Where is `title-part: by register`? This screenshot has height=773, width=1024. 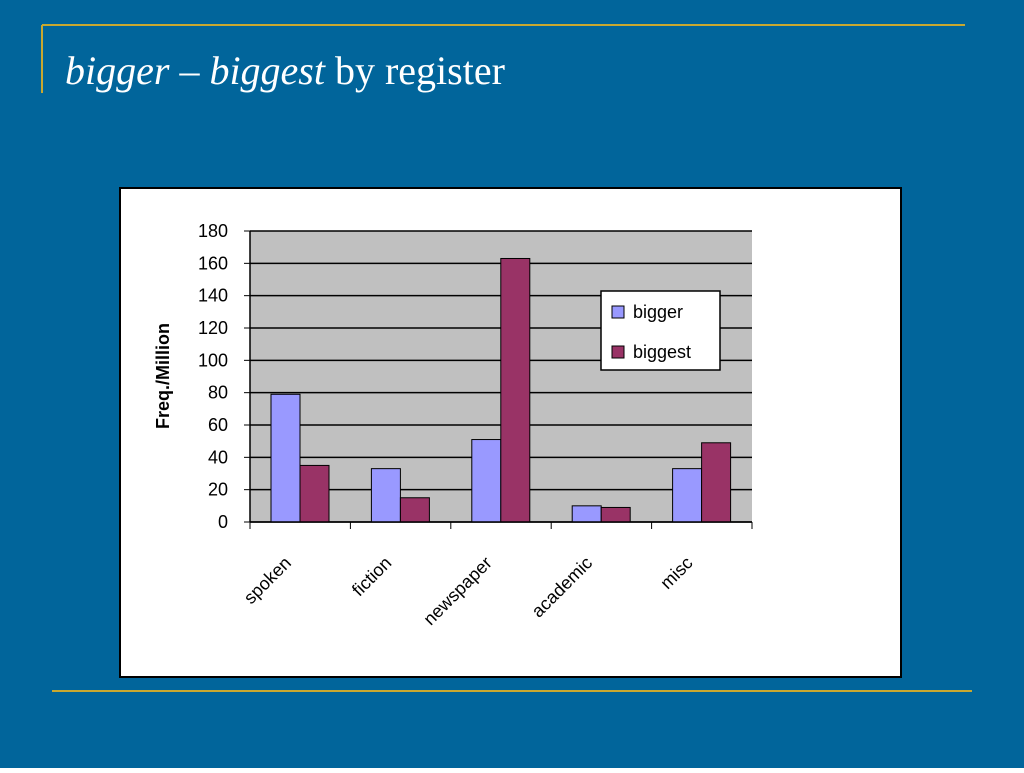 title-part: by register is located at coordinates (420, 70).